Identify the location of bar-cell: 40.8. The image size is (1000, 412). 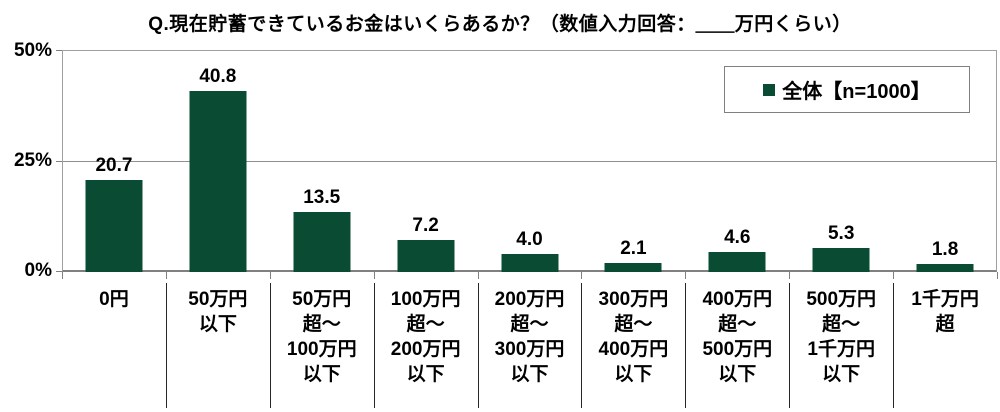
(218, 161).